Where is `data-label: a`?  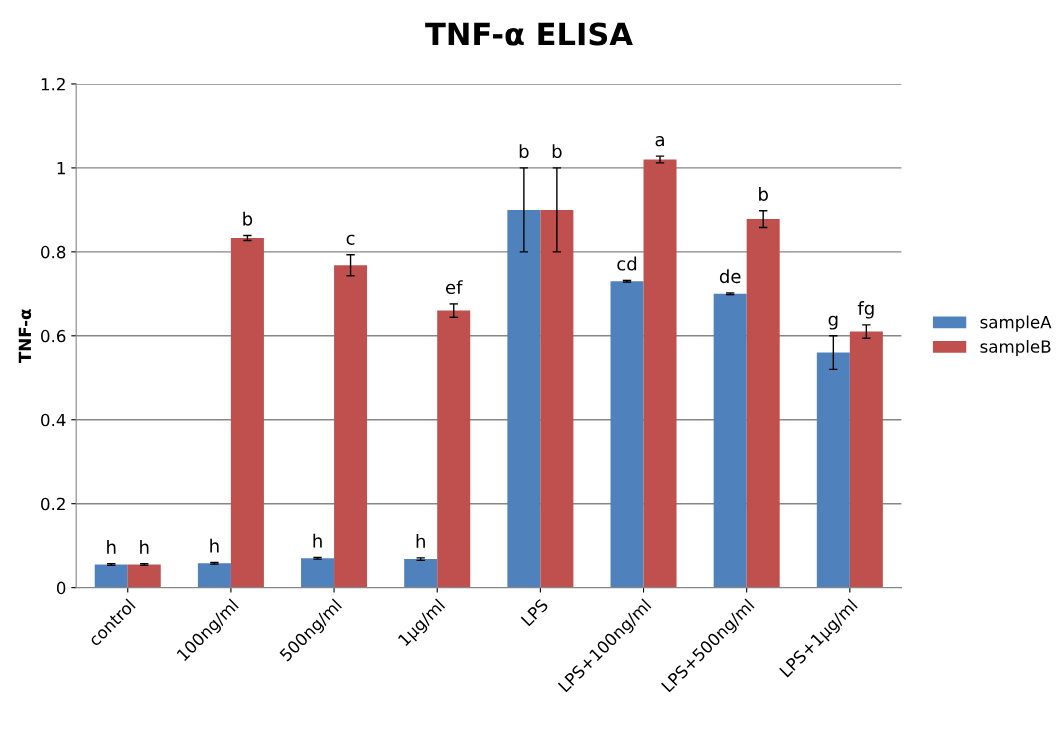 data-label: a is located at coordinates (659, 141).